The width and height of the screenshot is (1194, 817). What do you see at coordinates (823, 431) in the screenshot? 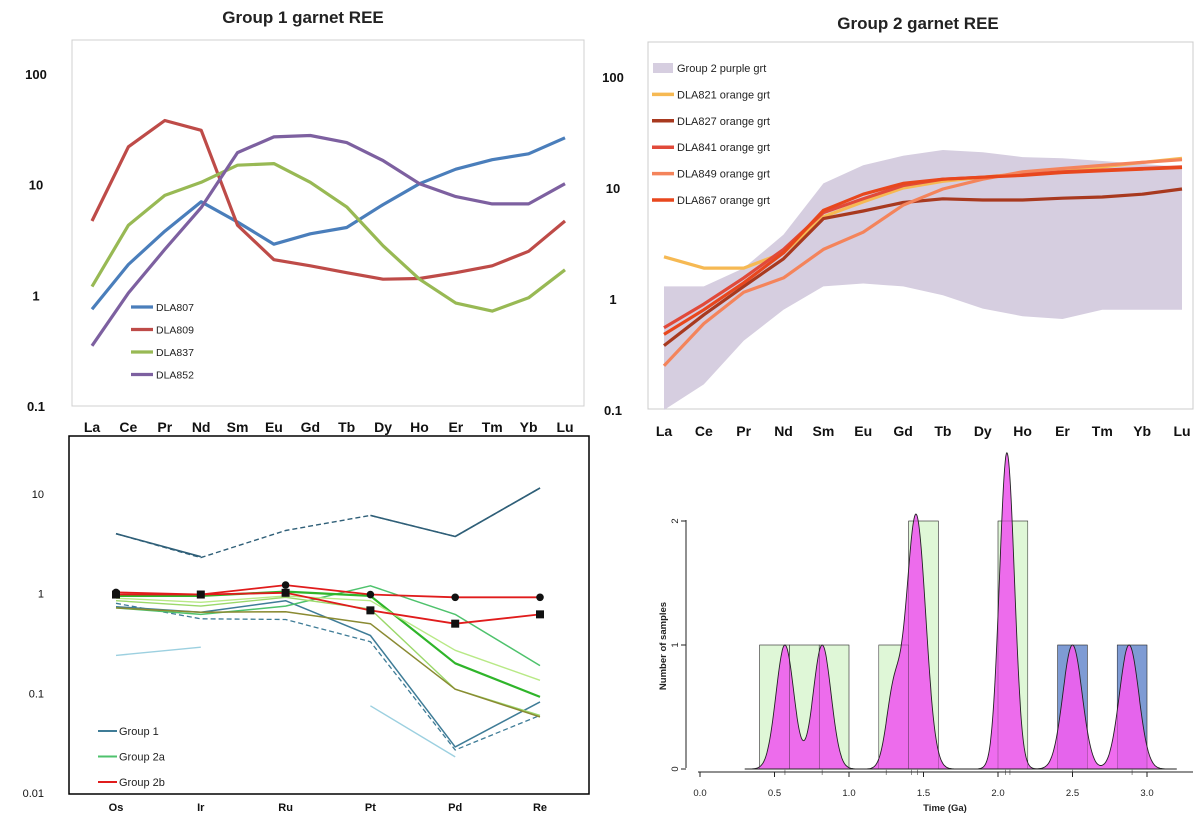
I see `panel2-x-tick-label: Sm` at bounding box center [823, 431].